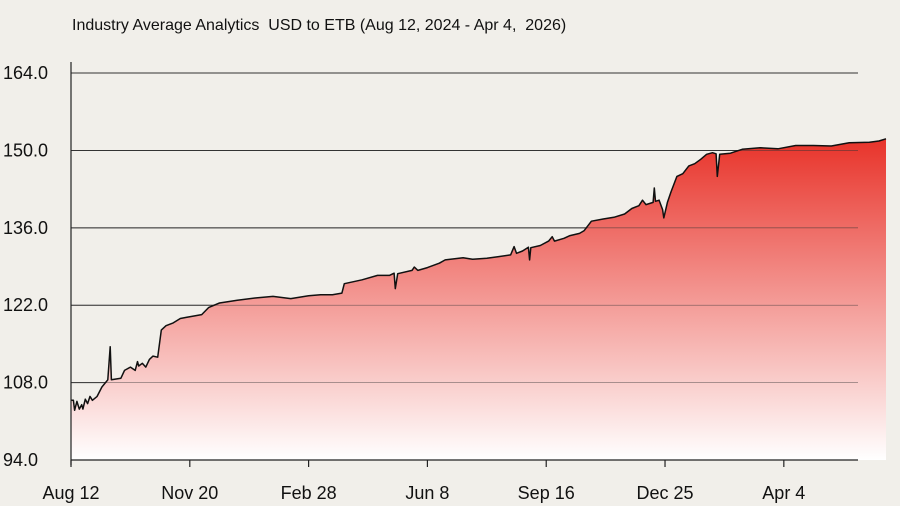 The height and width of the screenshot is (506, 900). Describe the element at coordinates (25, 228) in the screenshot. I see `y-tick-label: 136.0` at that location.